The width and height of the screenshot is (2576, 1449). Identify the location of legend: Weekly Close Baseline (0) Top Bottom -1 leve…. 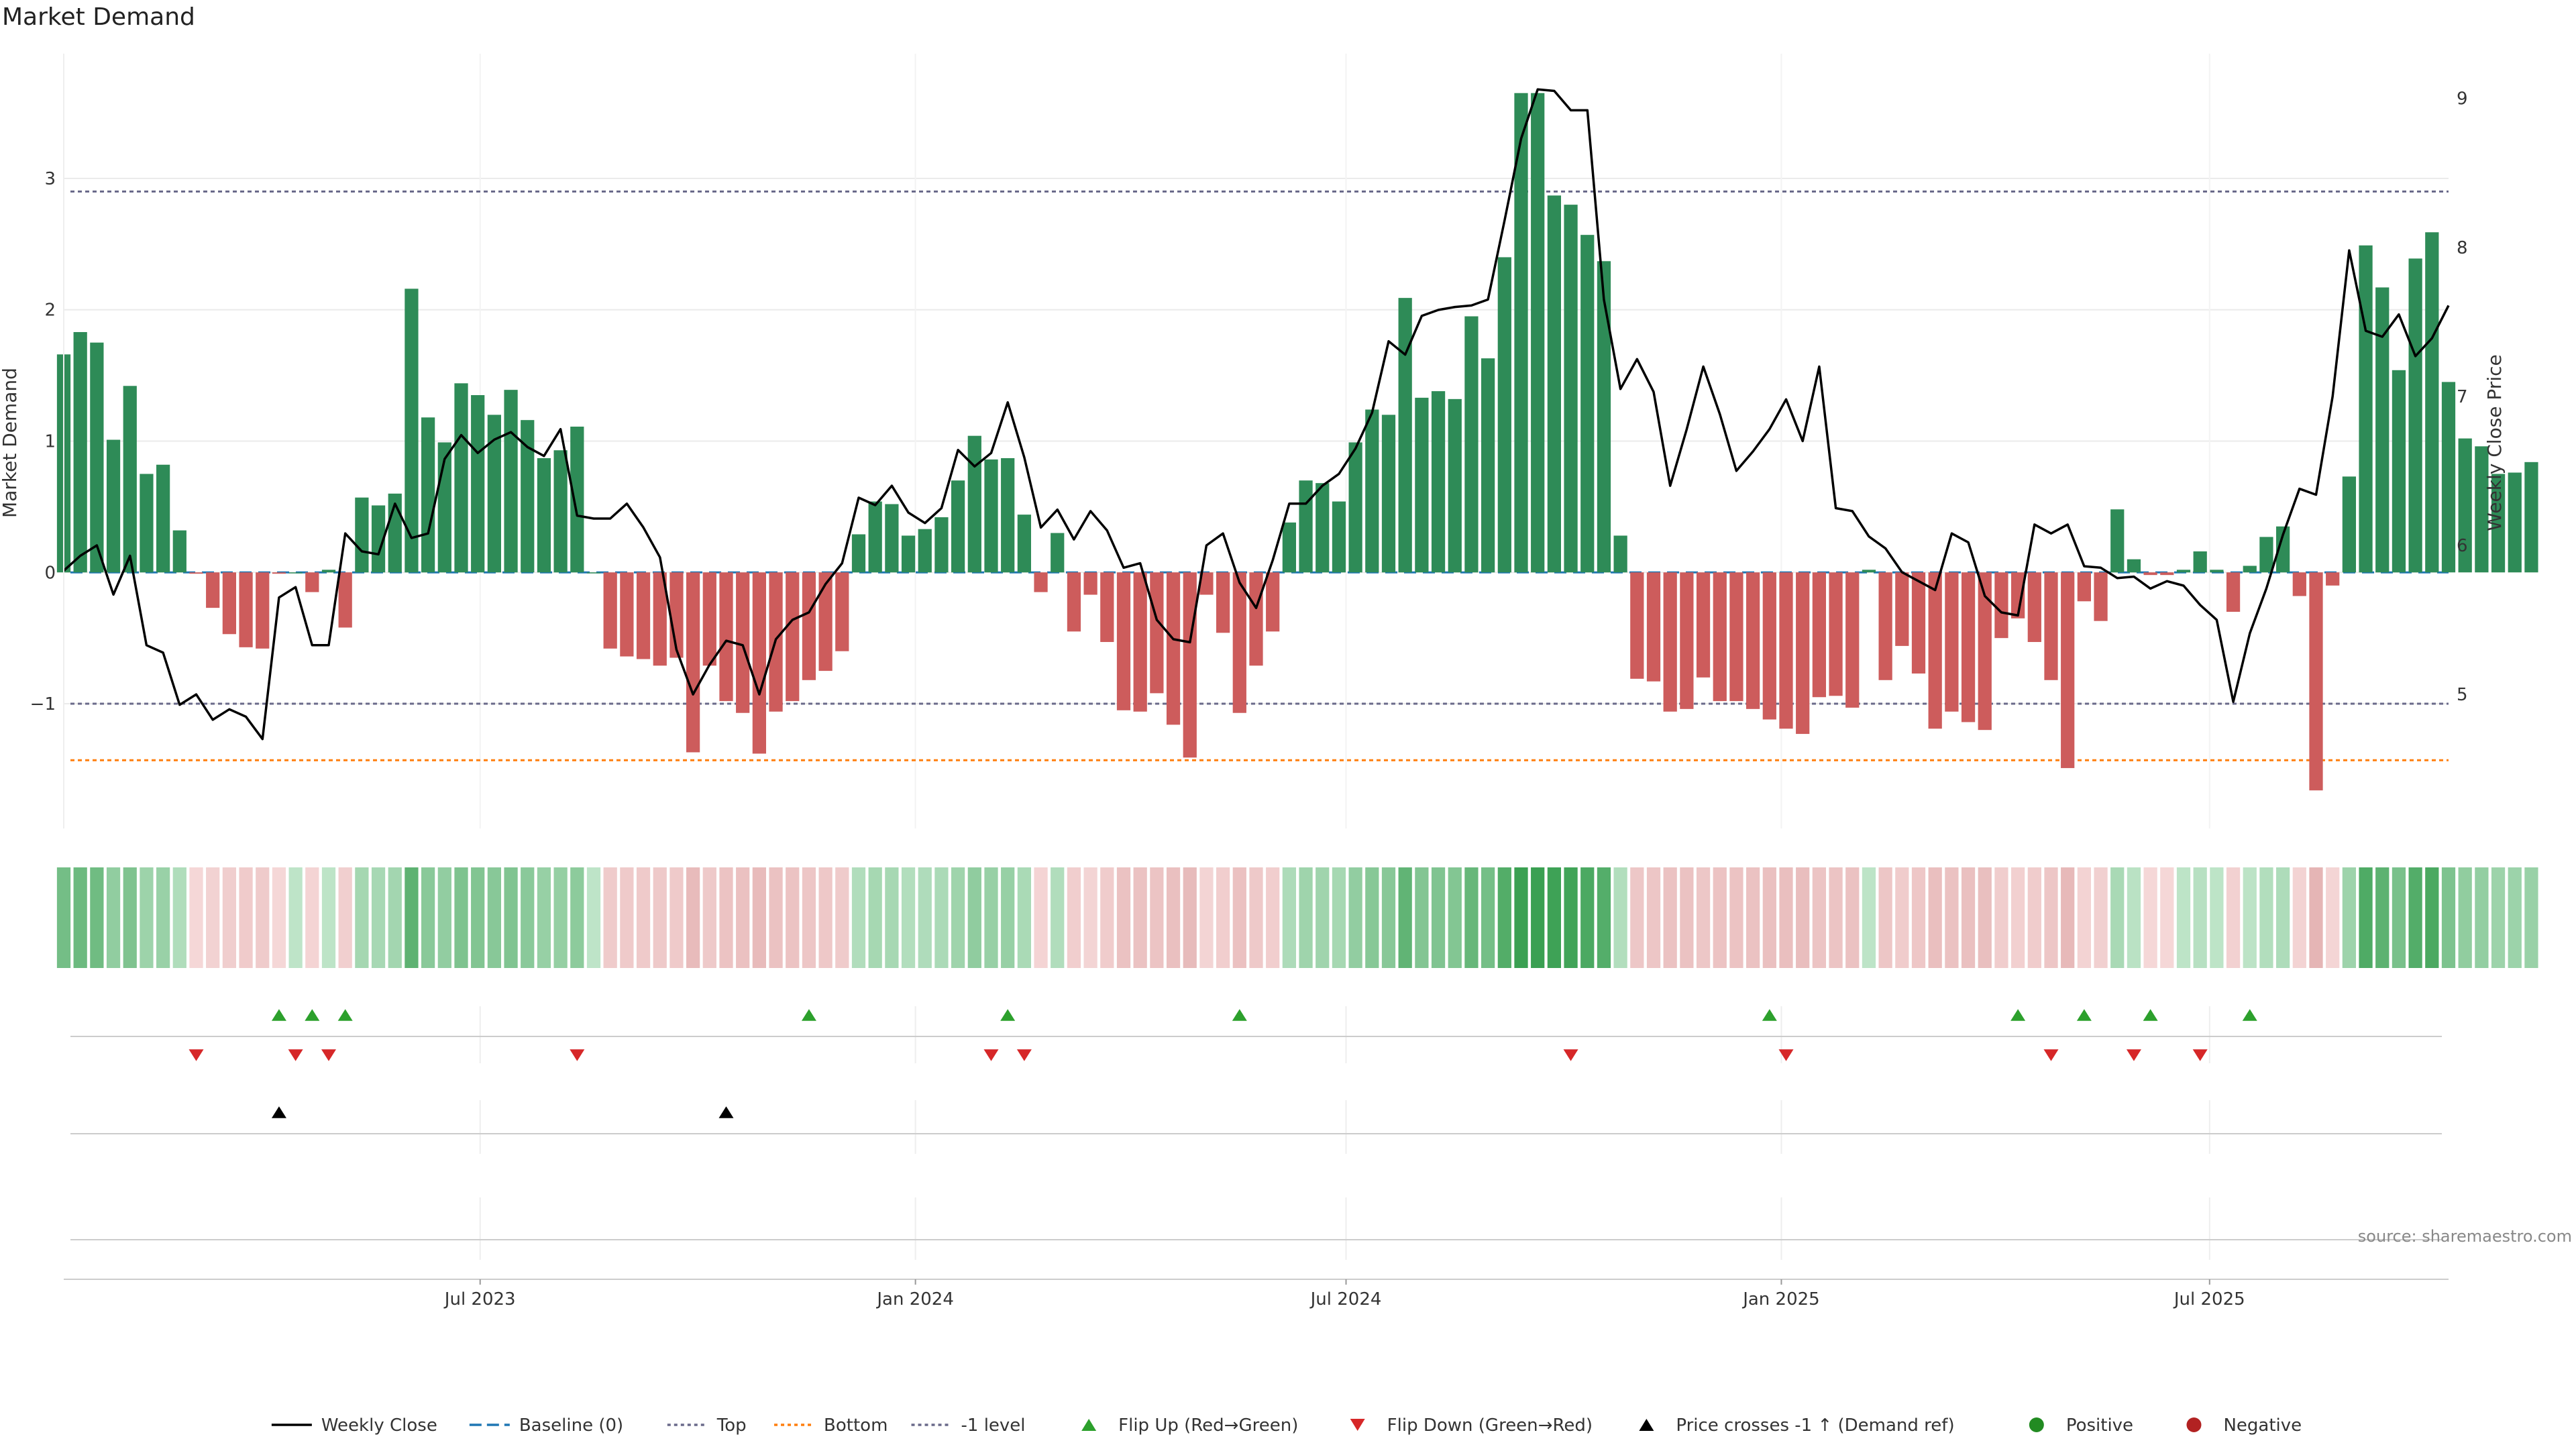
(1286, 1425).